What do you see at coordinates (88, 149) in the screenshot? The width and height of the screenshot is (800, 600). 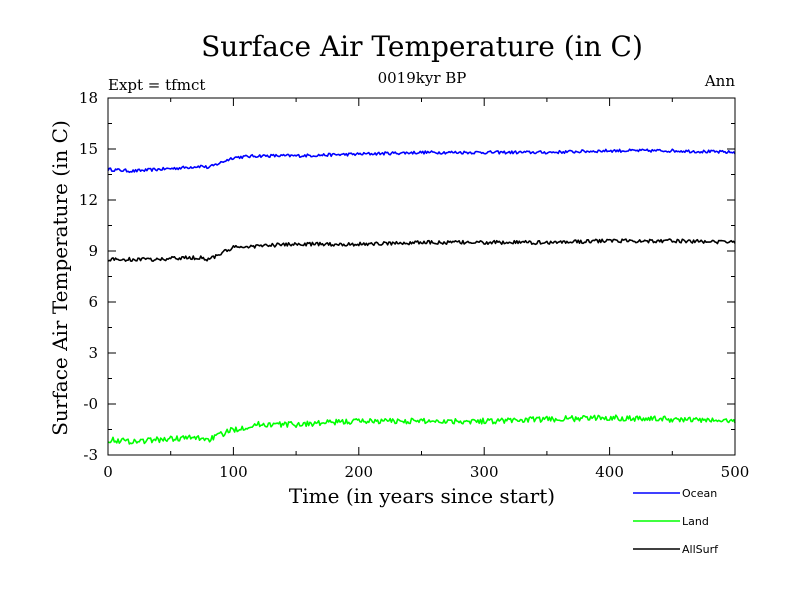 I see `y-tick-label: 15` at bounding box center [88, 149].